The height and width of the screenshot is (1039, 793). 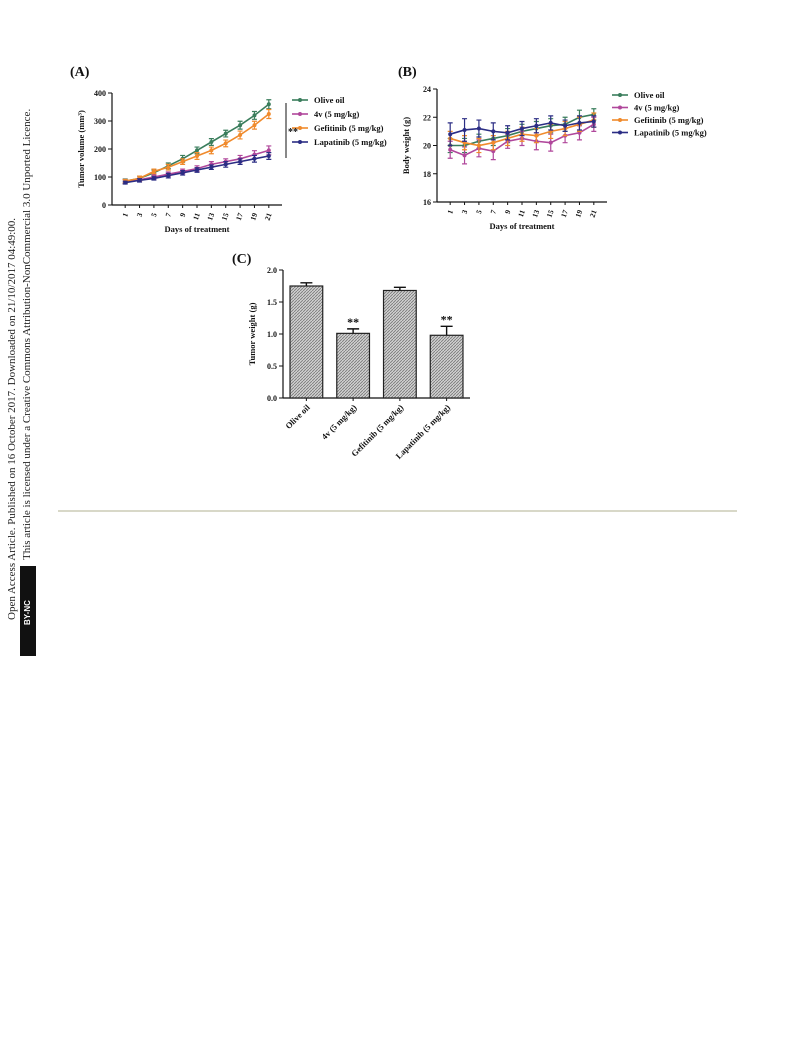 I want to click on y-tick-label: 1.0, so click(x=272, y=334).